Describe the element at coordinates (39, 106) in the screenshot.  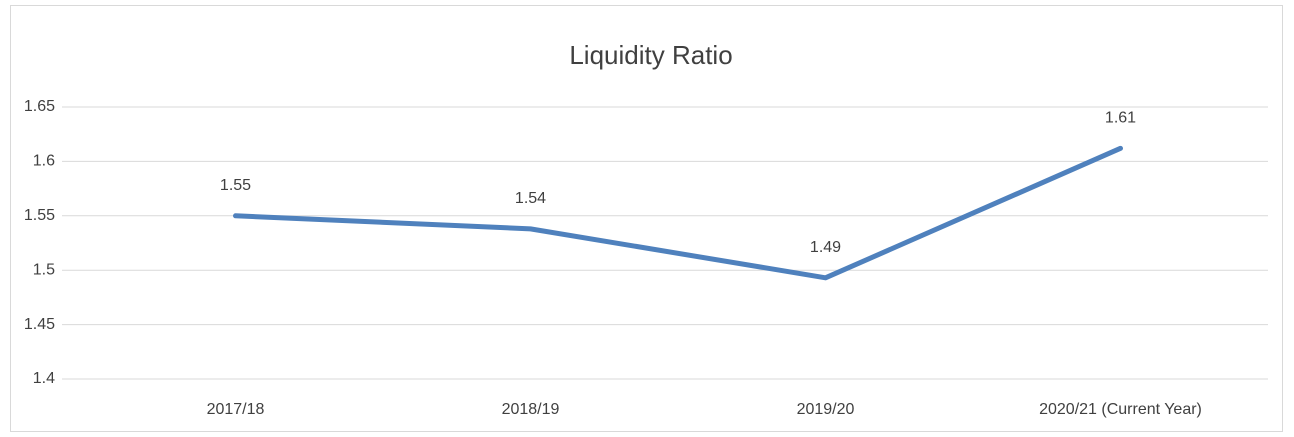
I see `y-tick-label: 1.65` at that location.